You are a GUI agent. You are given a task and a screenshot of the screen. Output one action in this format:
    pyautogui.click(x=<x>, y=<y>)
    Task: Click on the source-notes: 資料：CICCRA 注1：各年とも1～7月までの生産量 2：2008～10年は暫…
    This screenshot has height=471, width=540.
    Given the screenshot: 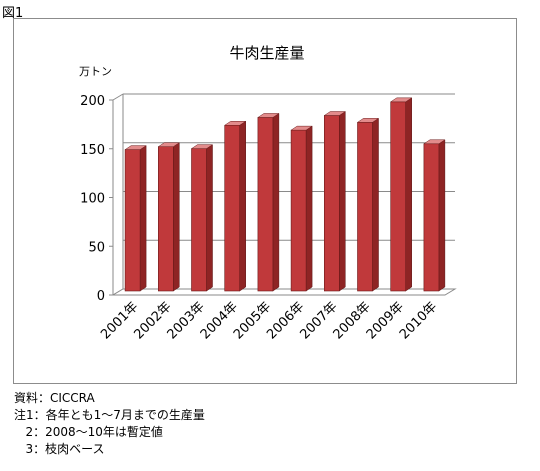 What is the action you would take?
    pyautogui.click(x=109, y=424)
    